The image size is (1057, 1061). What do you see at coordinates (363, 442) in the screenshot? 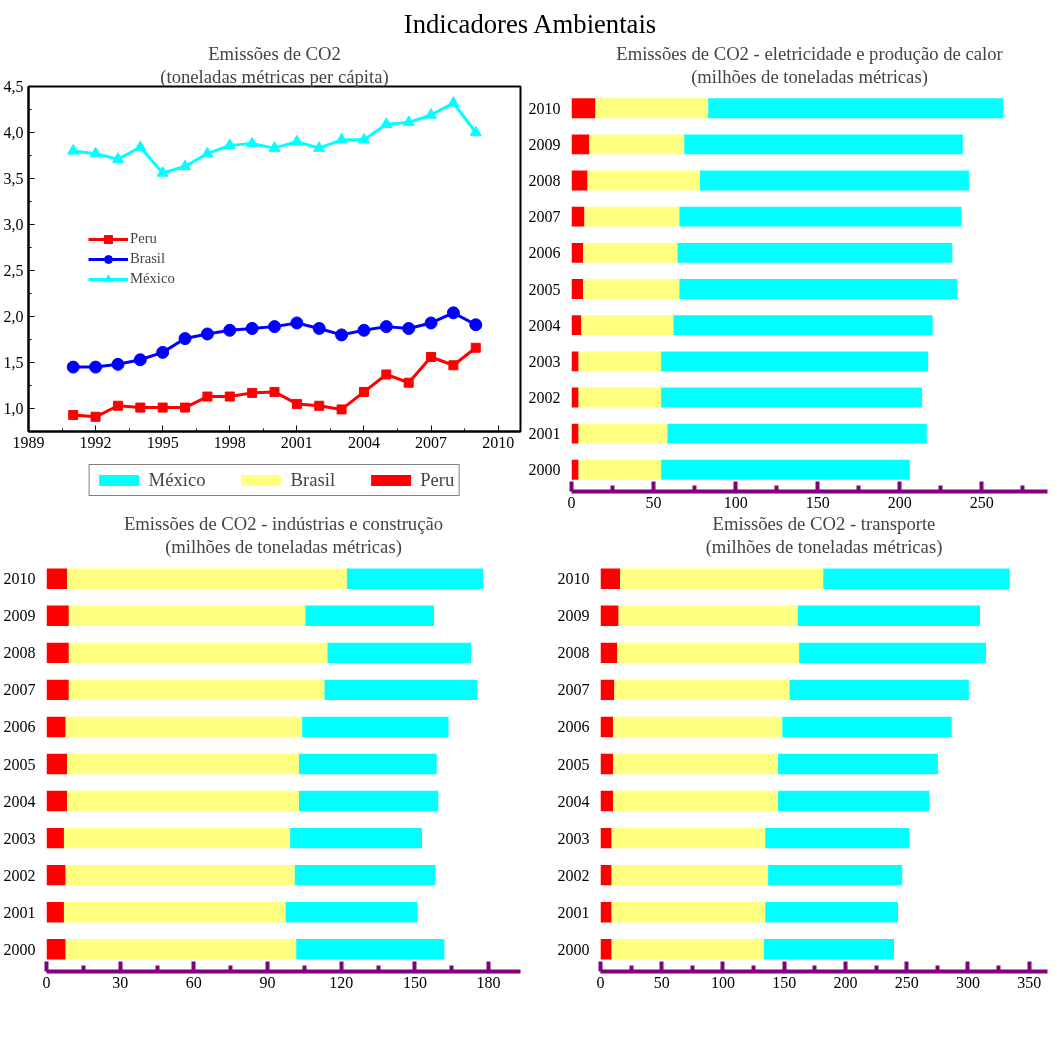
I see `x-tick-label: 2004` at bounding box center [363, 442].